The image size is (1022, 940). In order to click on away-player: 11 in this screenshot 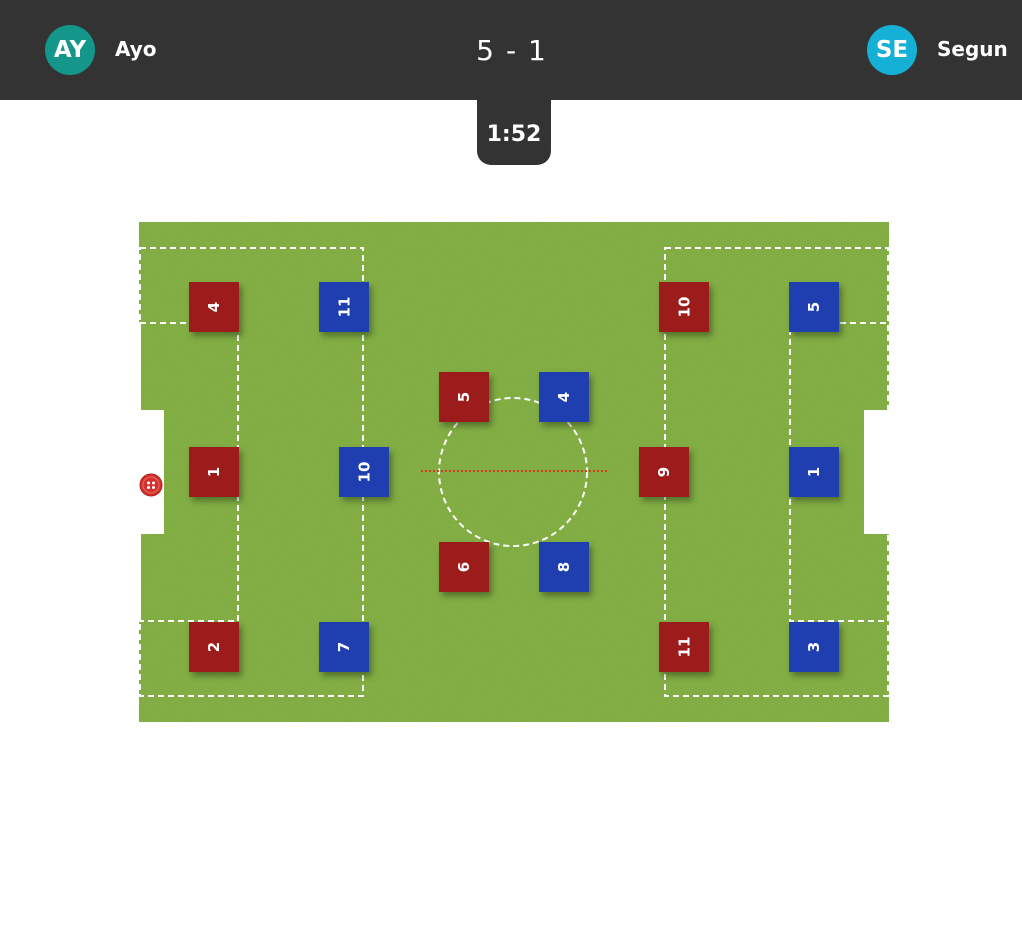, I will do `click(344, 307)`.